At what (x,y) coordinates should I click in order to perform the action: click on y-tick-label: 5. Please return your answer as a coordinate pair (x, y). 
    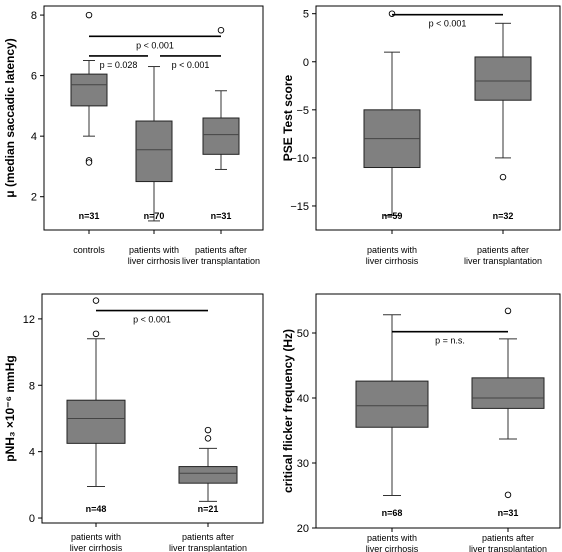
    Looking at the image, I should click on (306, 15).